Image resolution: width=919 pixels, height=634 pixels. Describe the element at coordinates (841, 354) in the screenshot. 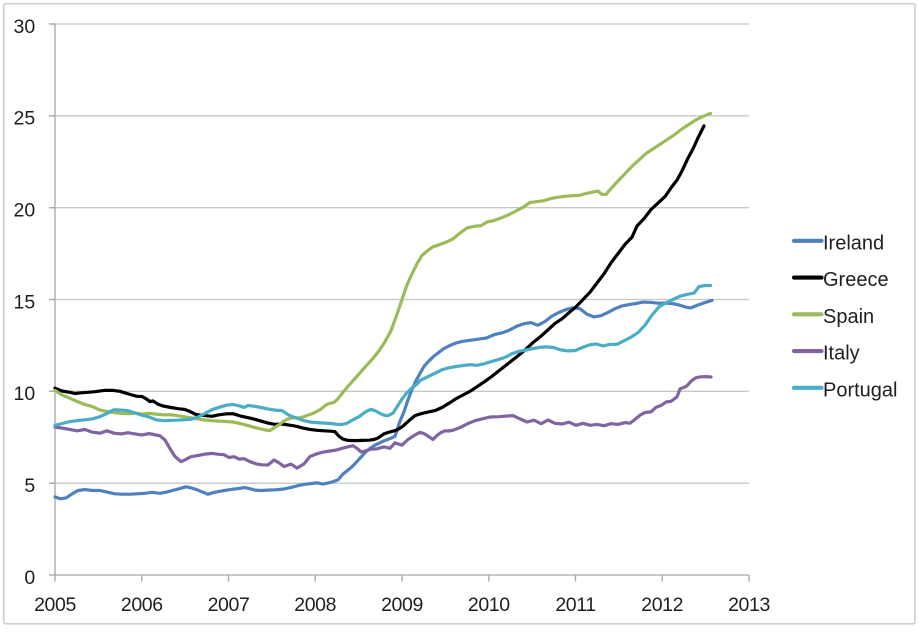

I see `svg-text: Italy` at that location.